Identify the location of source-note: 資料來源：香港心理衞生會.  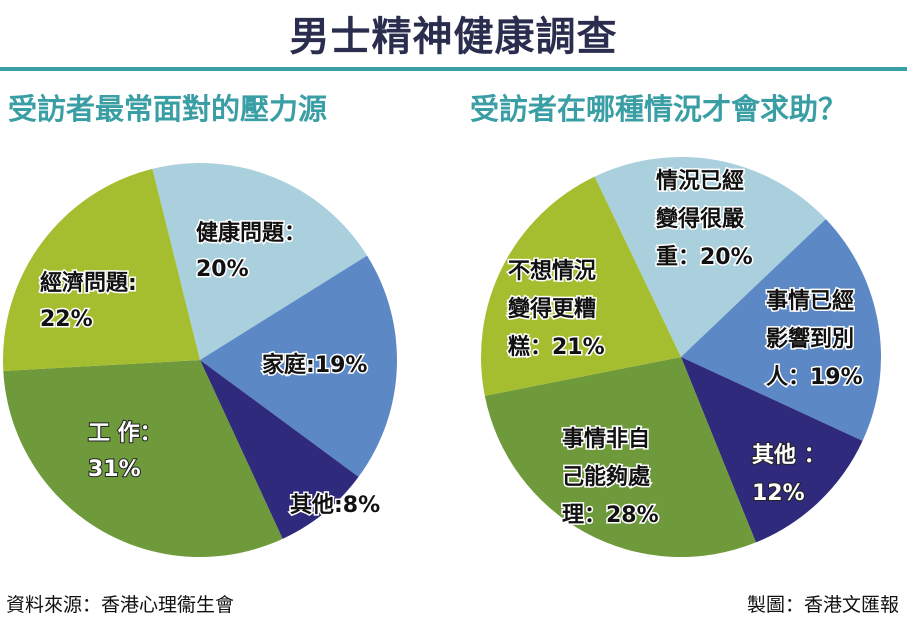
(120, 605).